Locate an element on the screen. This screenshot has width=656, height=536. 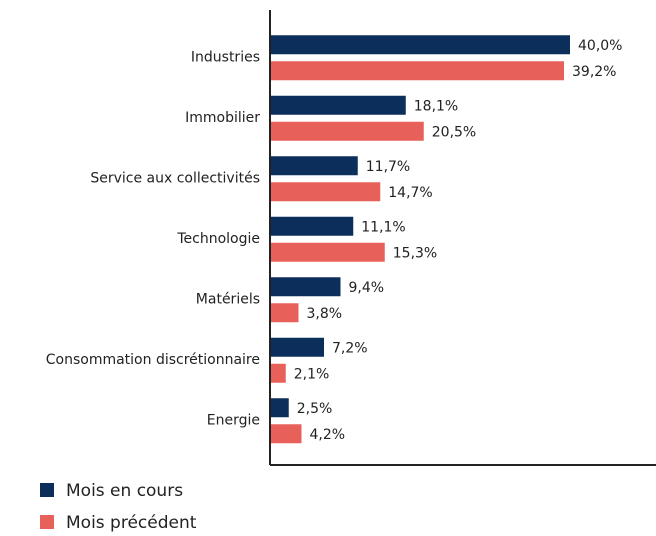
category-label: Matériels is located at coordinates (228, 299).